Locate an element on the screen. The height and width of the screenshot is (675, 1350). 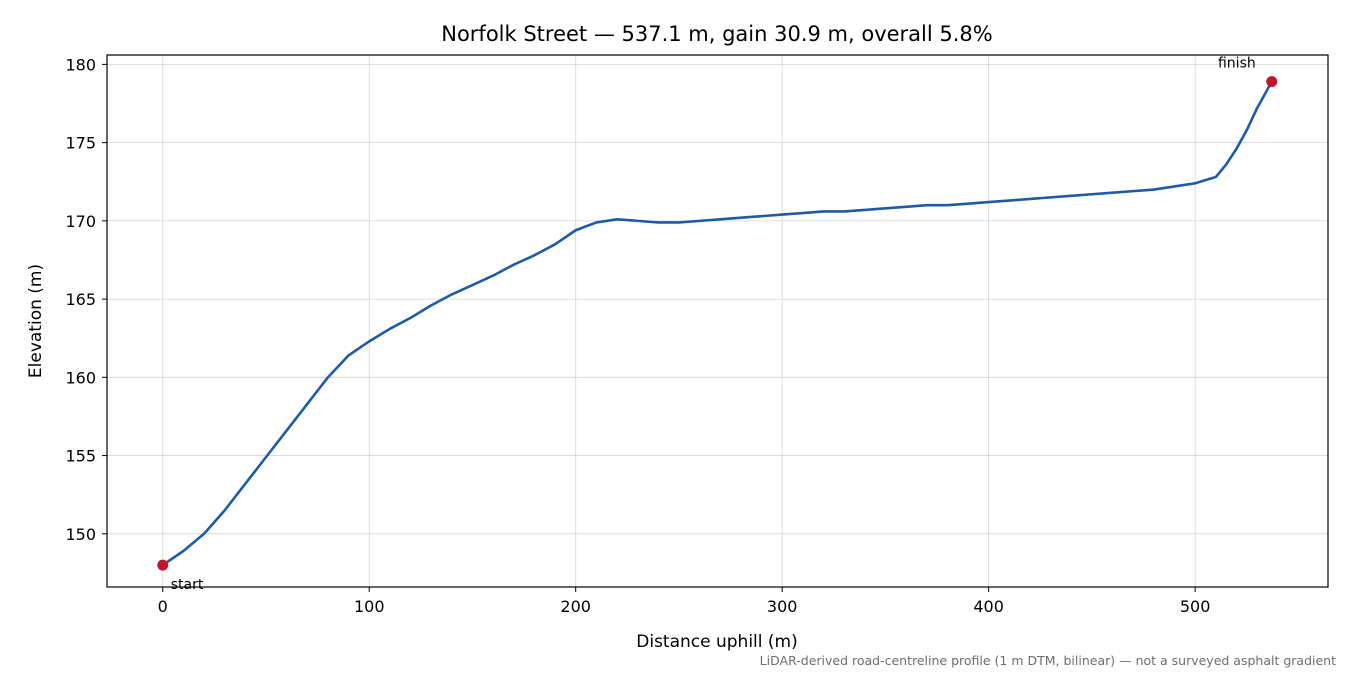
start-label: start is located at coordinates (187, 585).